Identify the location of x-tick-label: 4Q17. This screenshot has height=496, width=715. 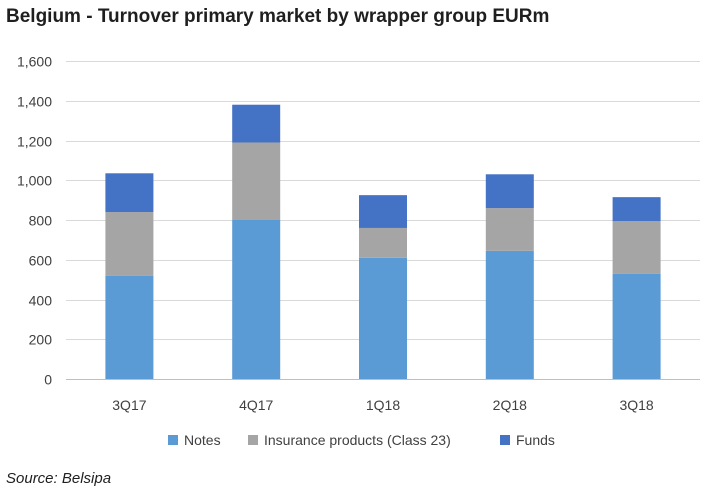
(256, 405).